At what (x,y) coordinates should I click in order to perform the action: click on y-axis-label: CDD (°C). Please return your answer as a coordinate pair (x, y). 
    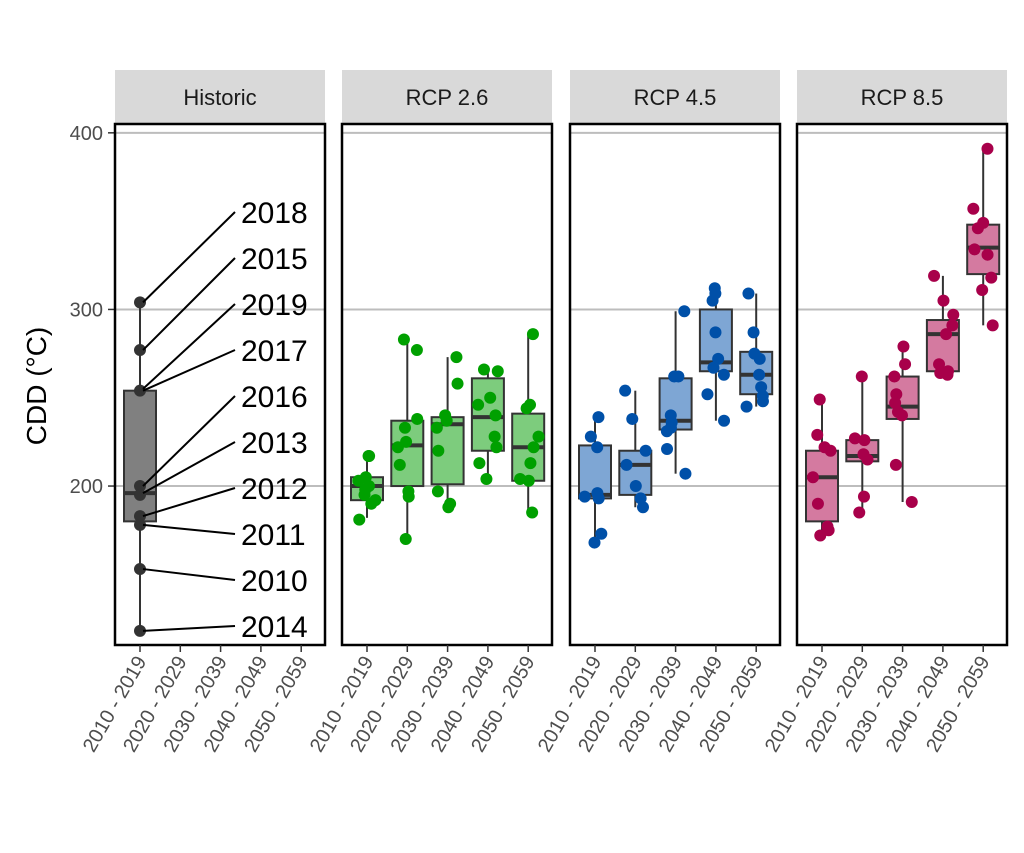
    Looking at the image, I should click on (36, 386).